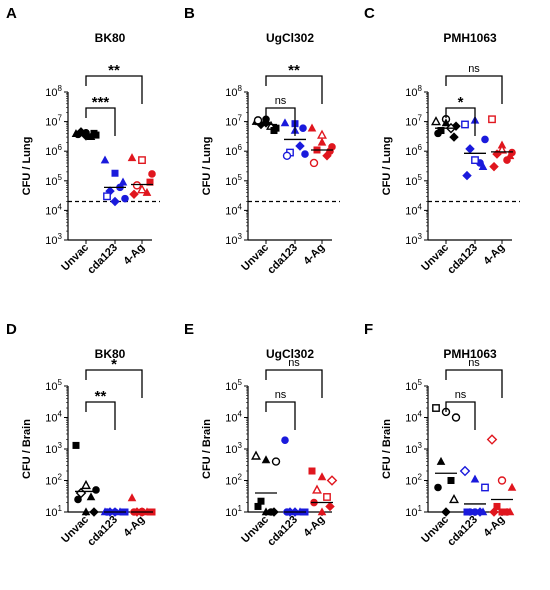 The height and width of the screenshot is (590, 550). I want to click on significance-label: *, so click(461, 102).